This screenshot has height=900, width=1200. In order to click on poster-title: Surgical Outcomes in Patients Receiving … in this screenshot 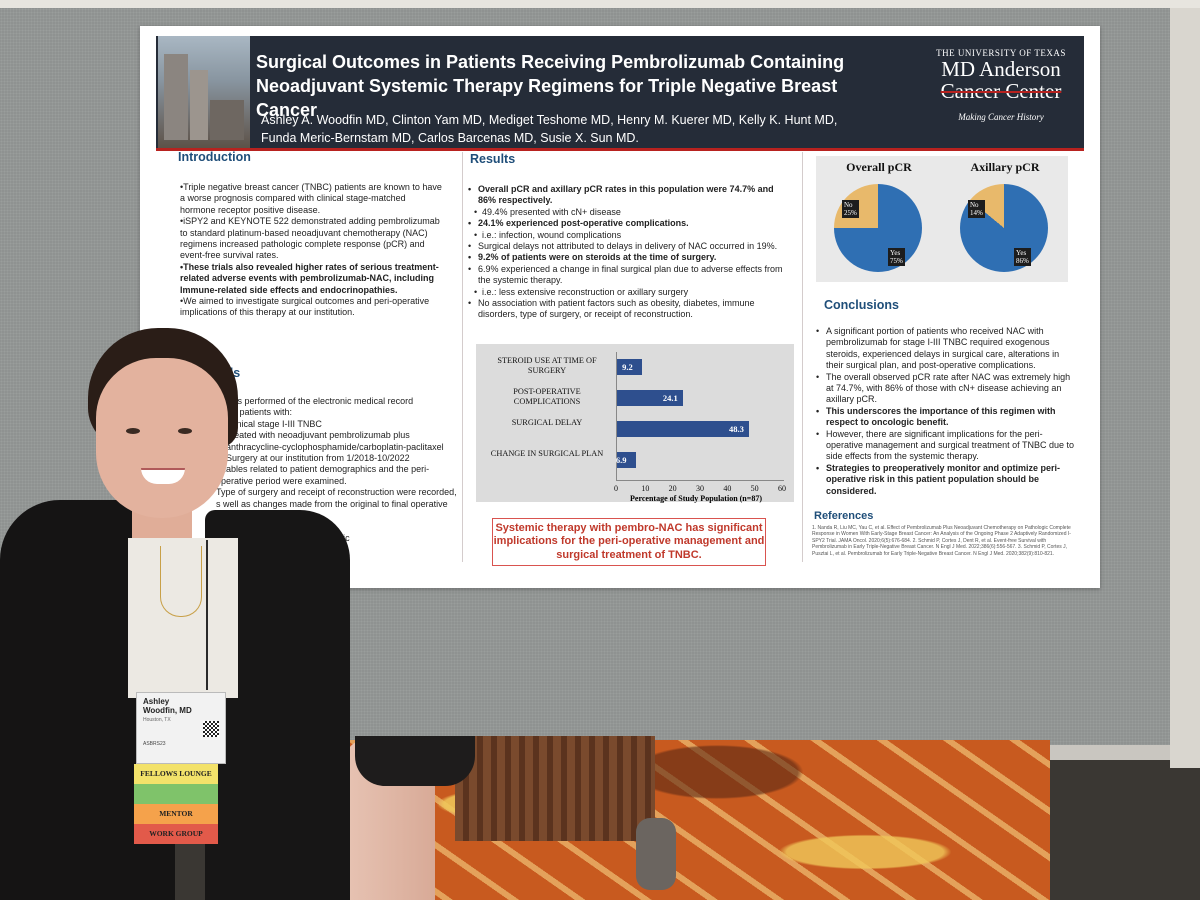, I will do `click(576, 86)`.